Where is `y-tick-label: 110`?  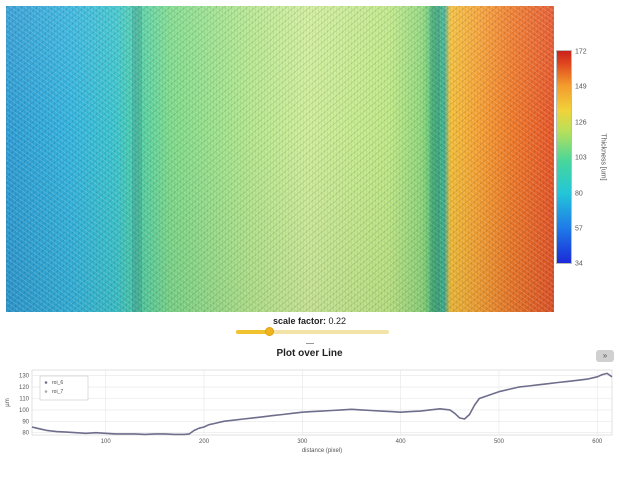
y-tick-label: 110 is located at coordinates (24, 400).